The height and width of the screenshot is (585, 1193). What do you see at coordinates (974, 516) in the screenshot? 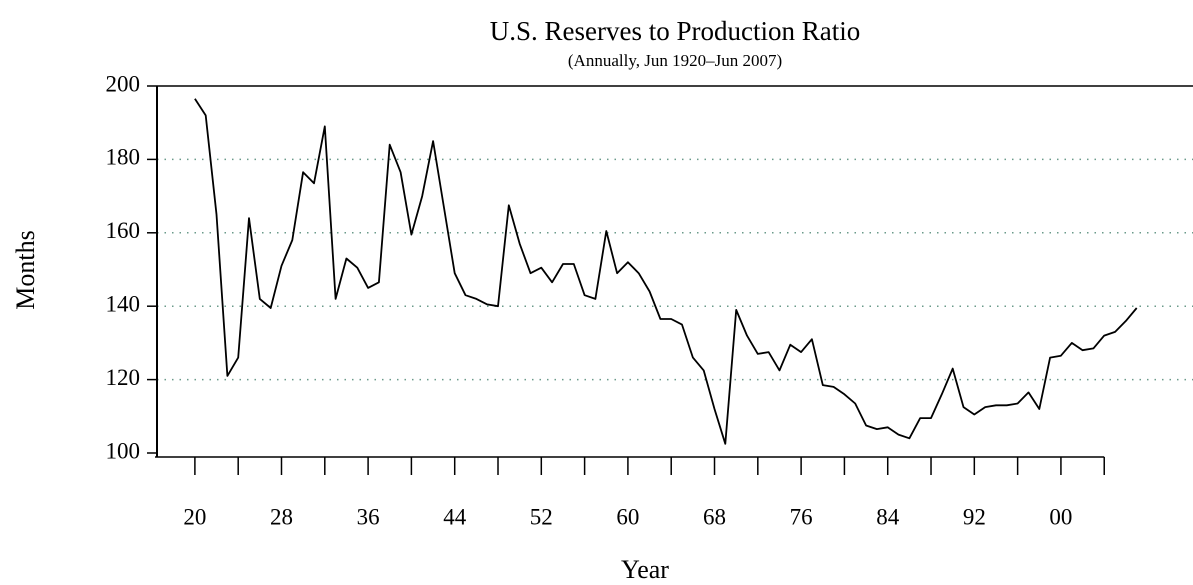
I see `x-tick-label: 92` at bounding box center [974, 516].